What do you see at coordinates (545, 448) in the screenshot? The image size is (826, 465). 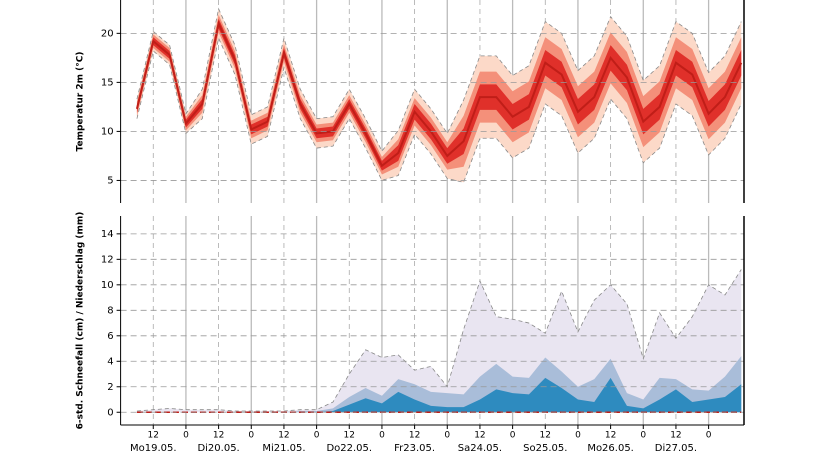 I see `day-label: So25.05.` at bounding box center [545, 448].